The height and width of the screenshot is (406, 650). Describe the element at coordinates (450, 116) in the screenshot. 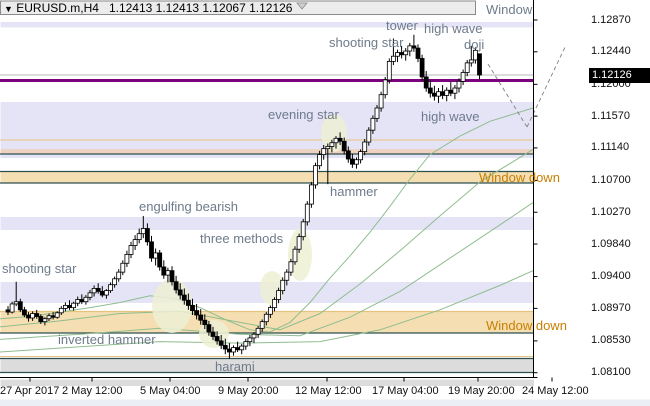

I see `pattern-label-high-wave: high wave` at that location.